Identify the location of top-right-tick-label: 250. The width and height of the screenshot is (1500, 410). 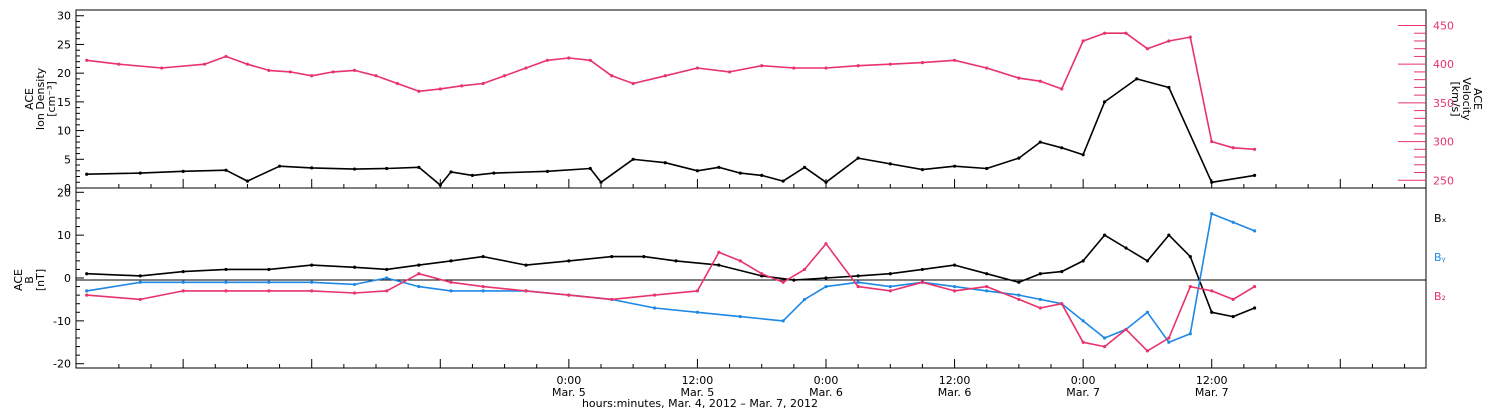
(1443, 180).